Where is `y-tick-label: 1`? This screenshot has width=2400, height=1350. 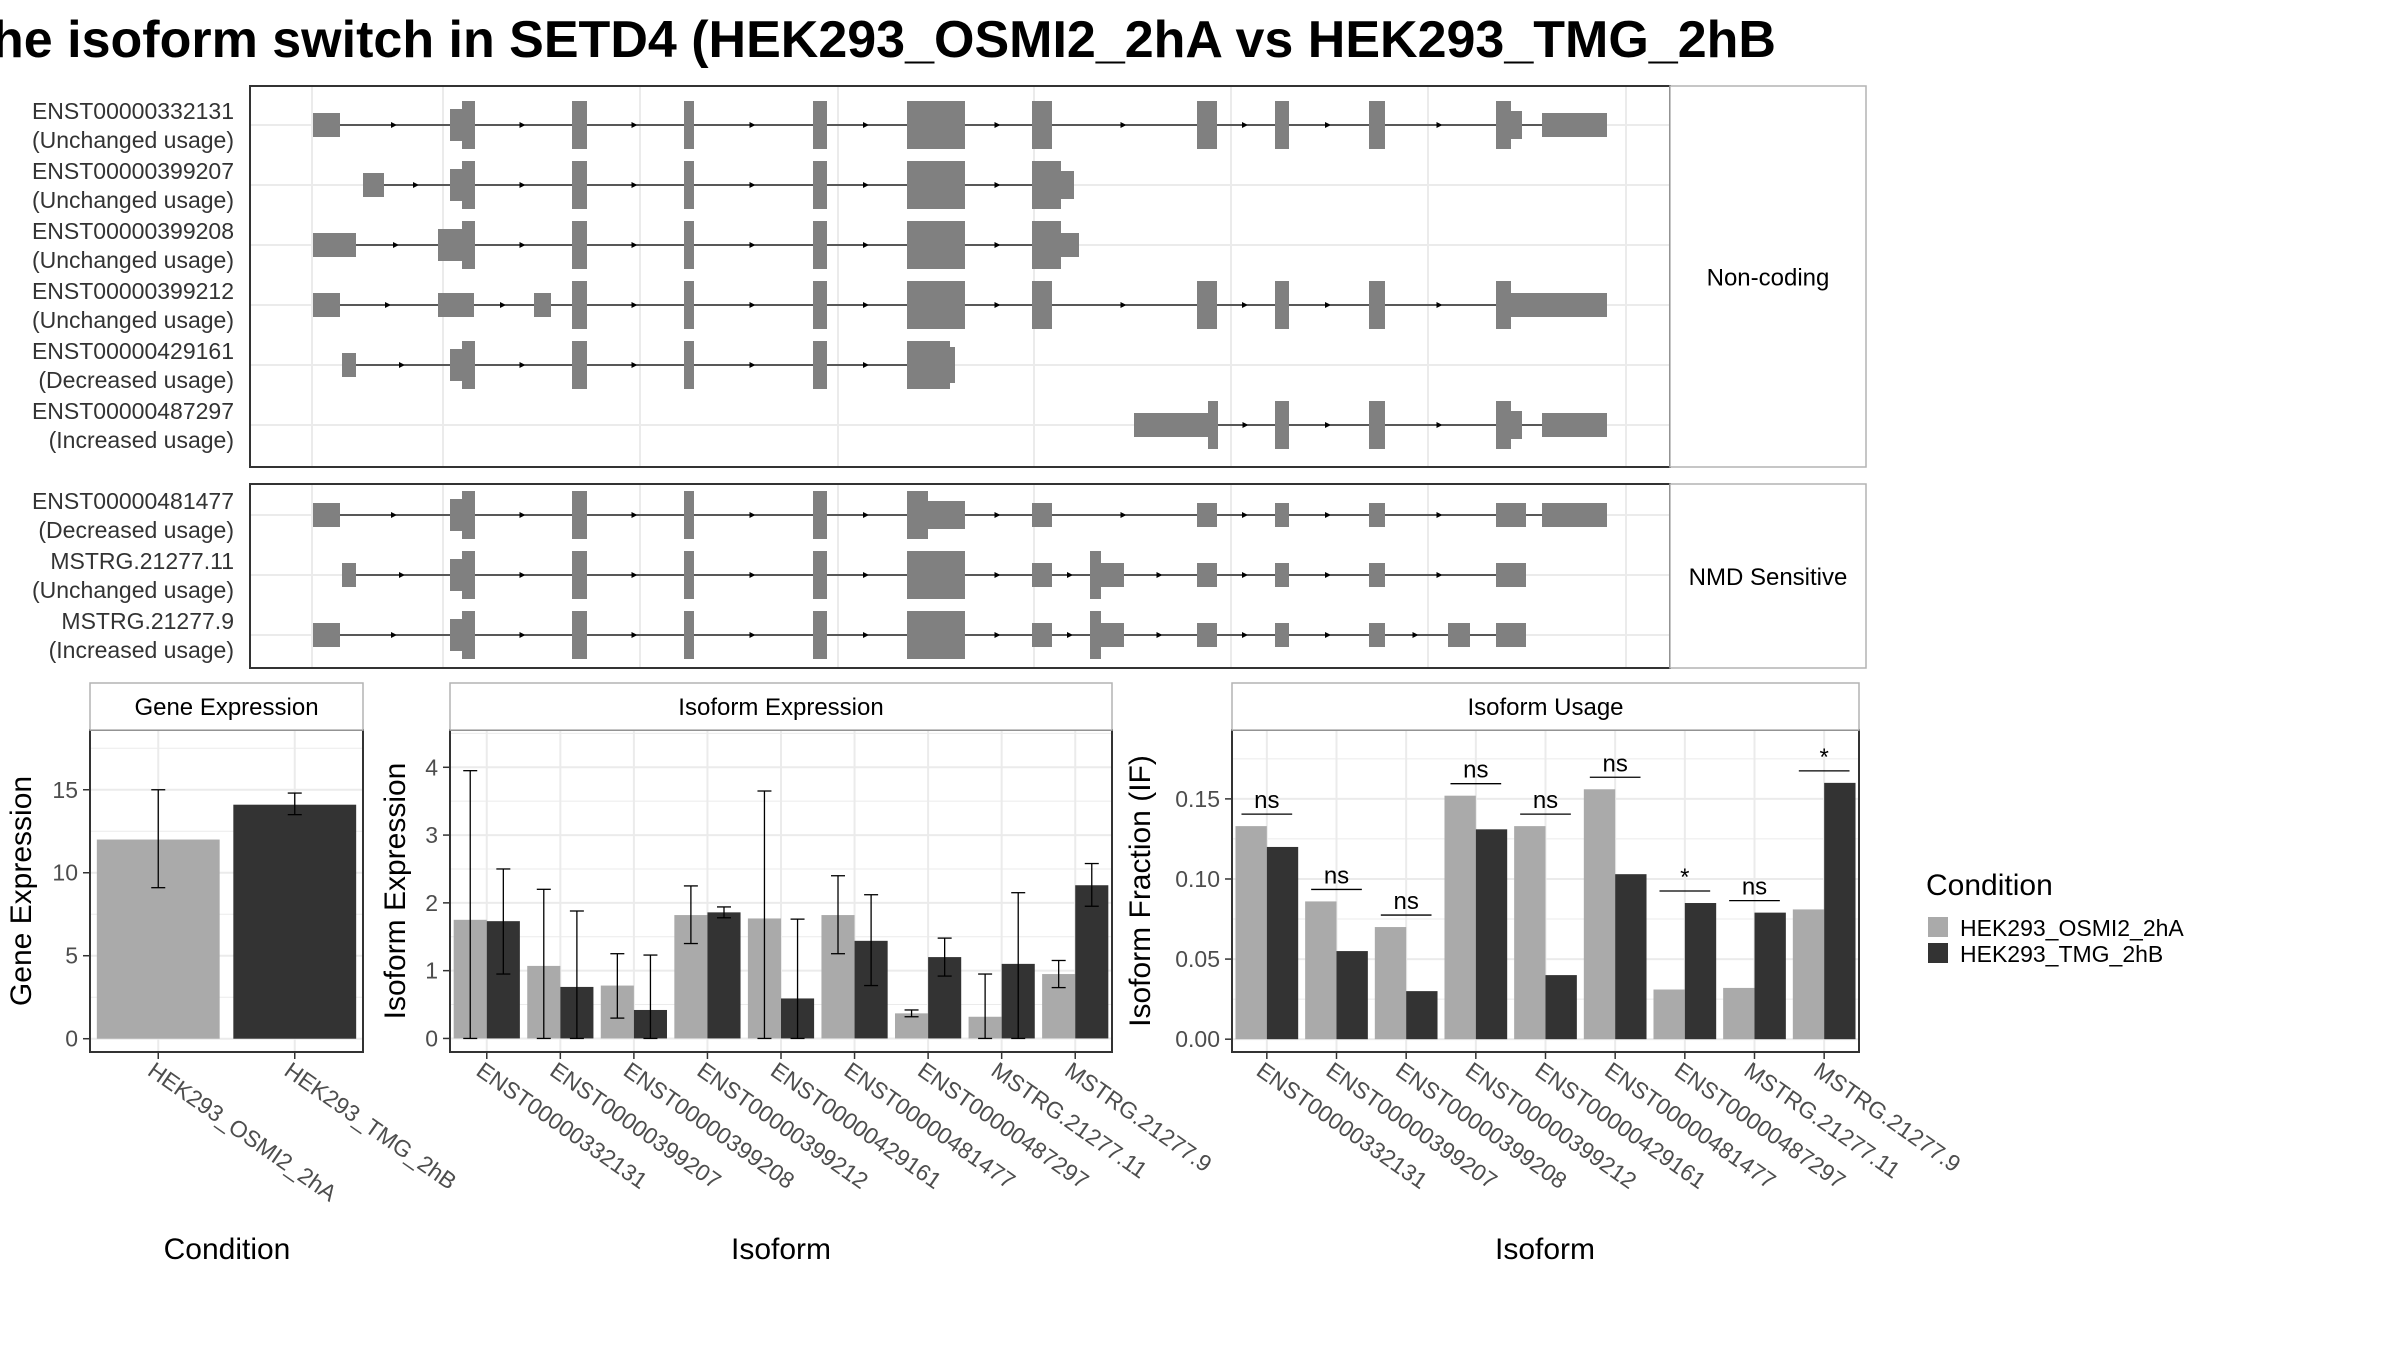
y-tick-label: 1 is located at coordinates (431, 971).